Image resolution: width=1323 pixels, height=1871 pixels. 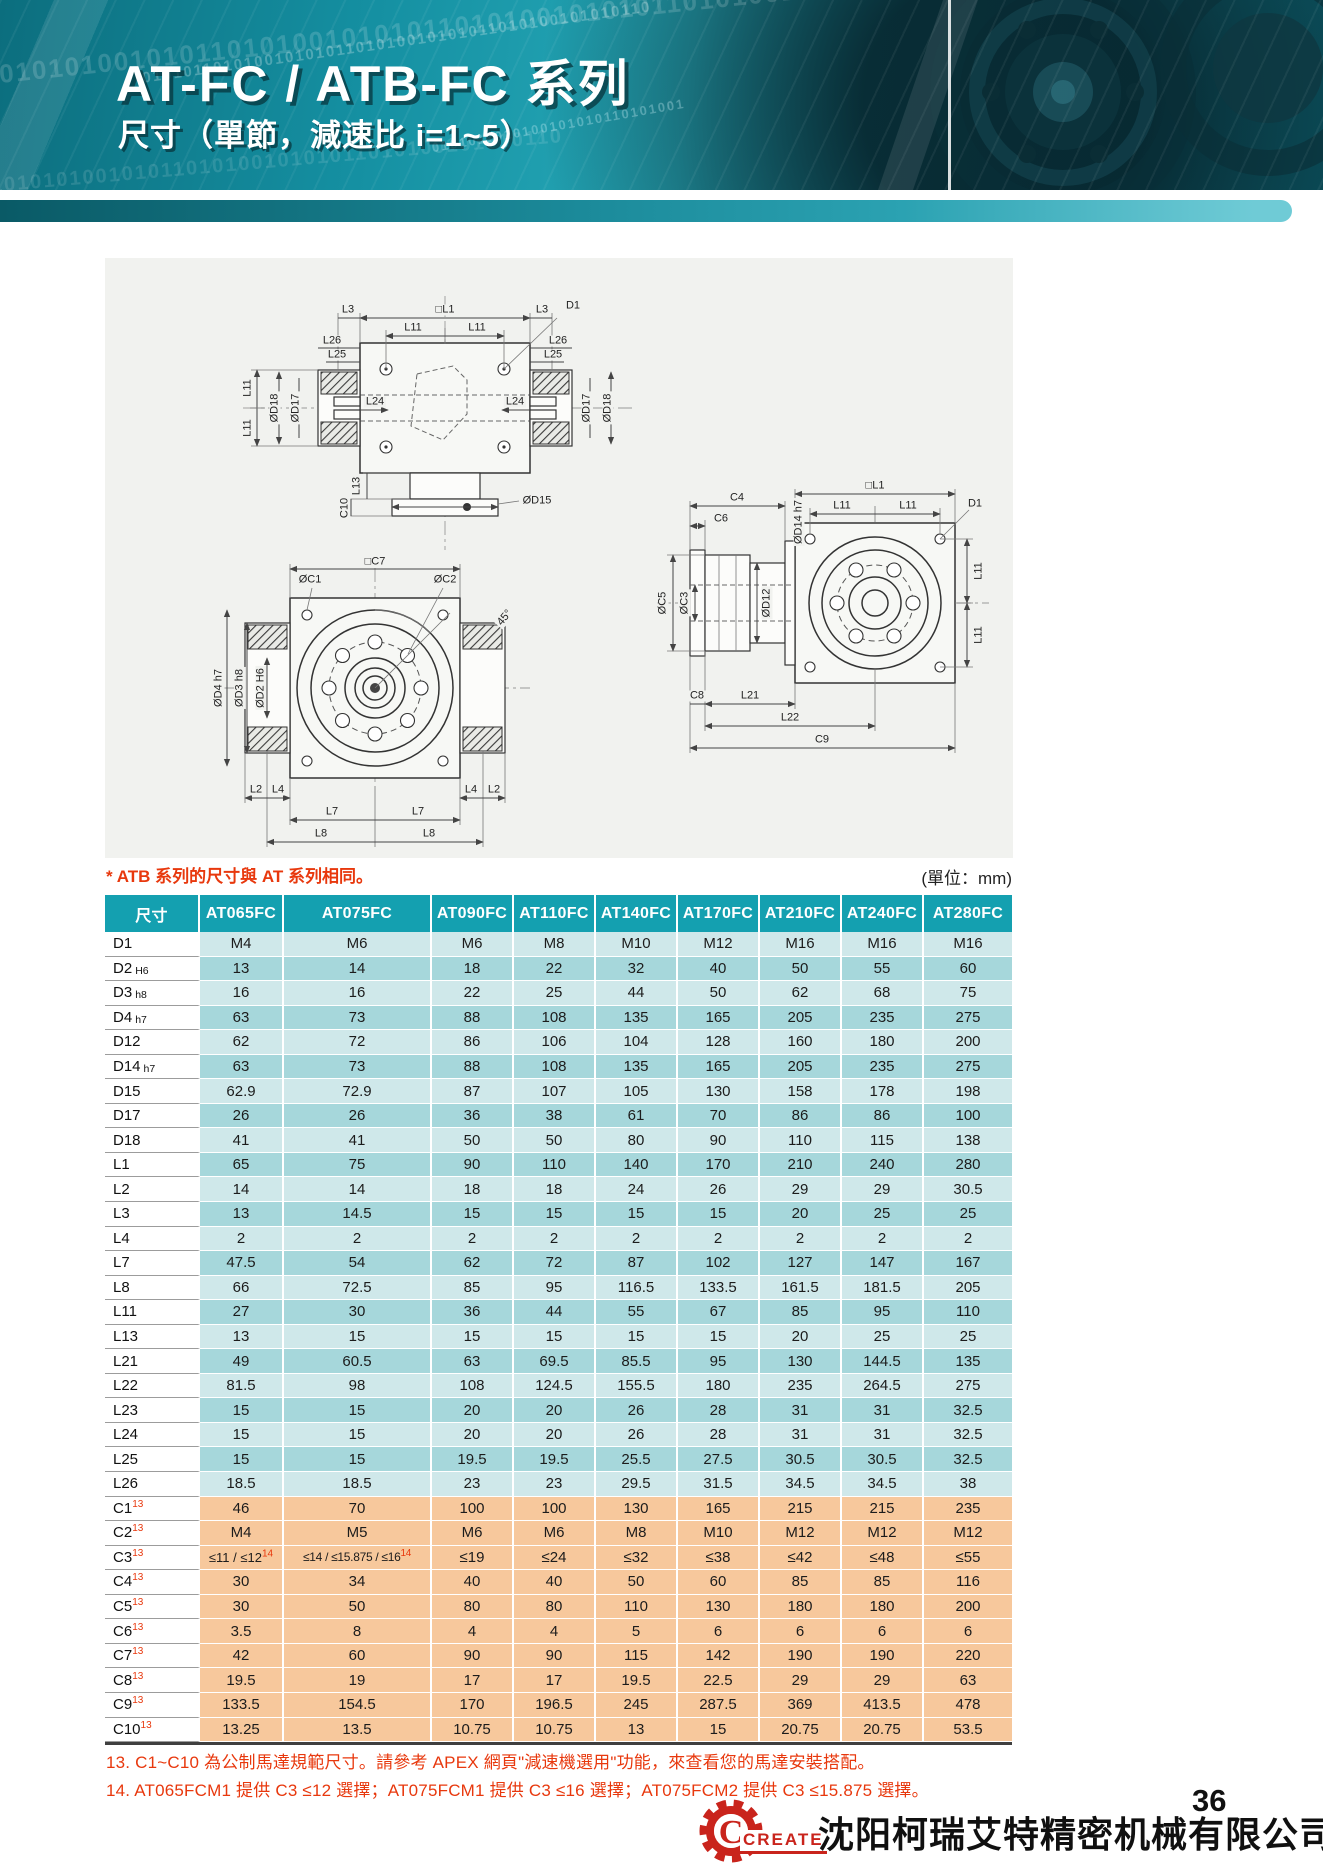 I want to click on value-cell: 106, so click(x=555, y=1042).